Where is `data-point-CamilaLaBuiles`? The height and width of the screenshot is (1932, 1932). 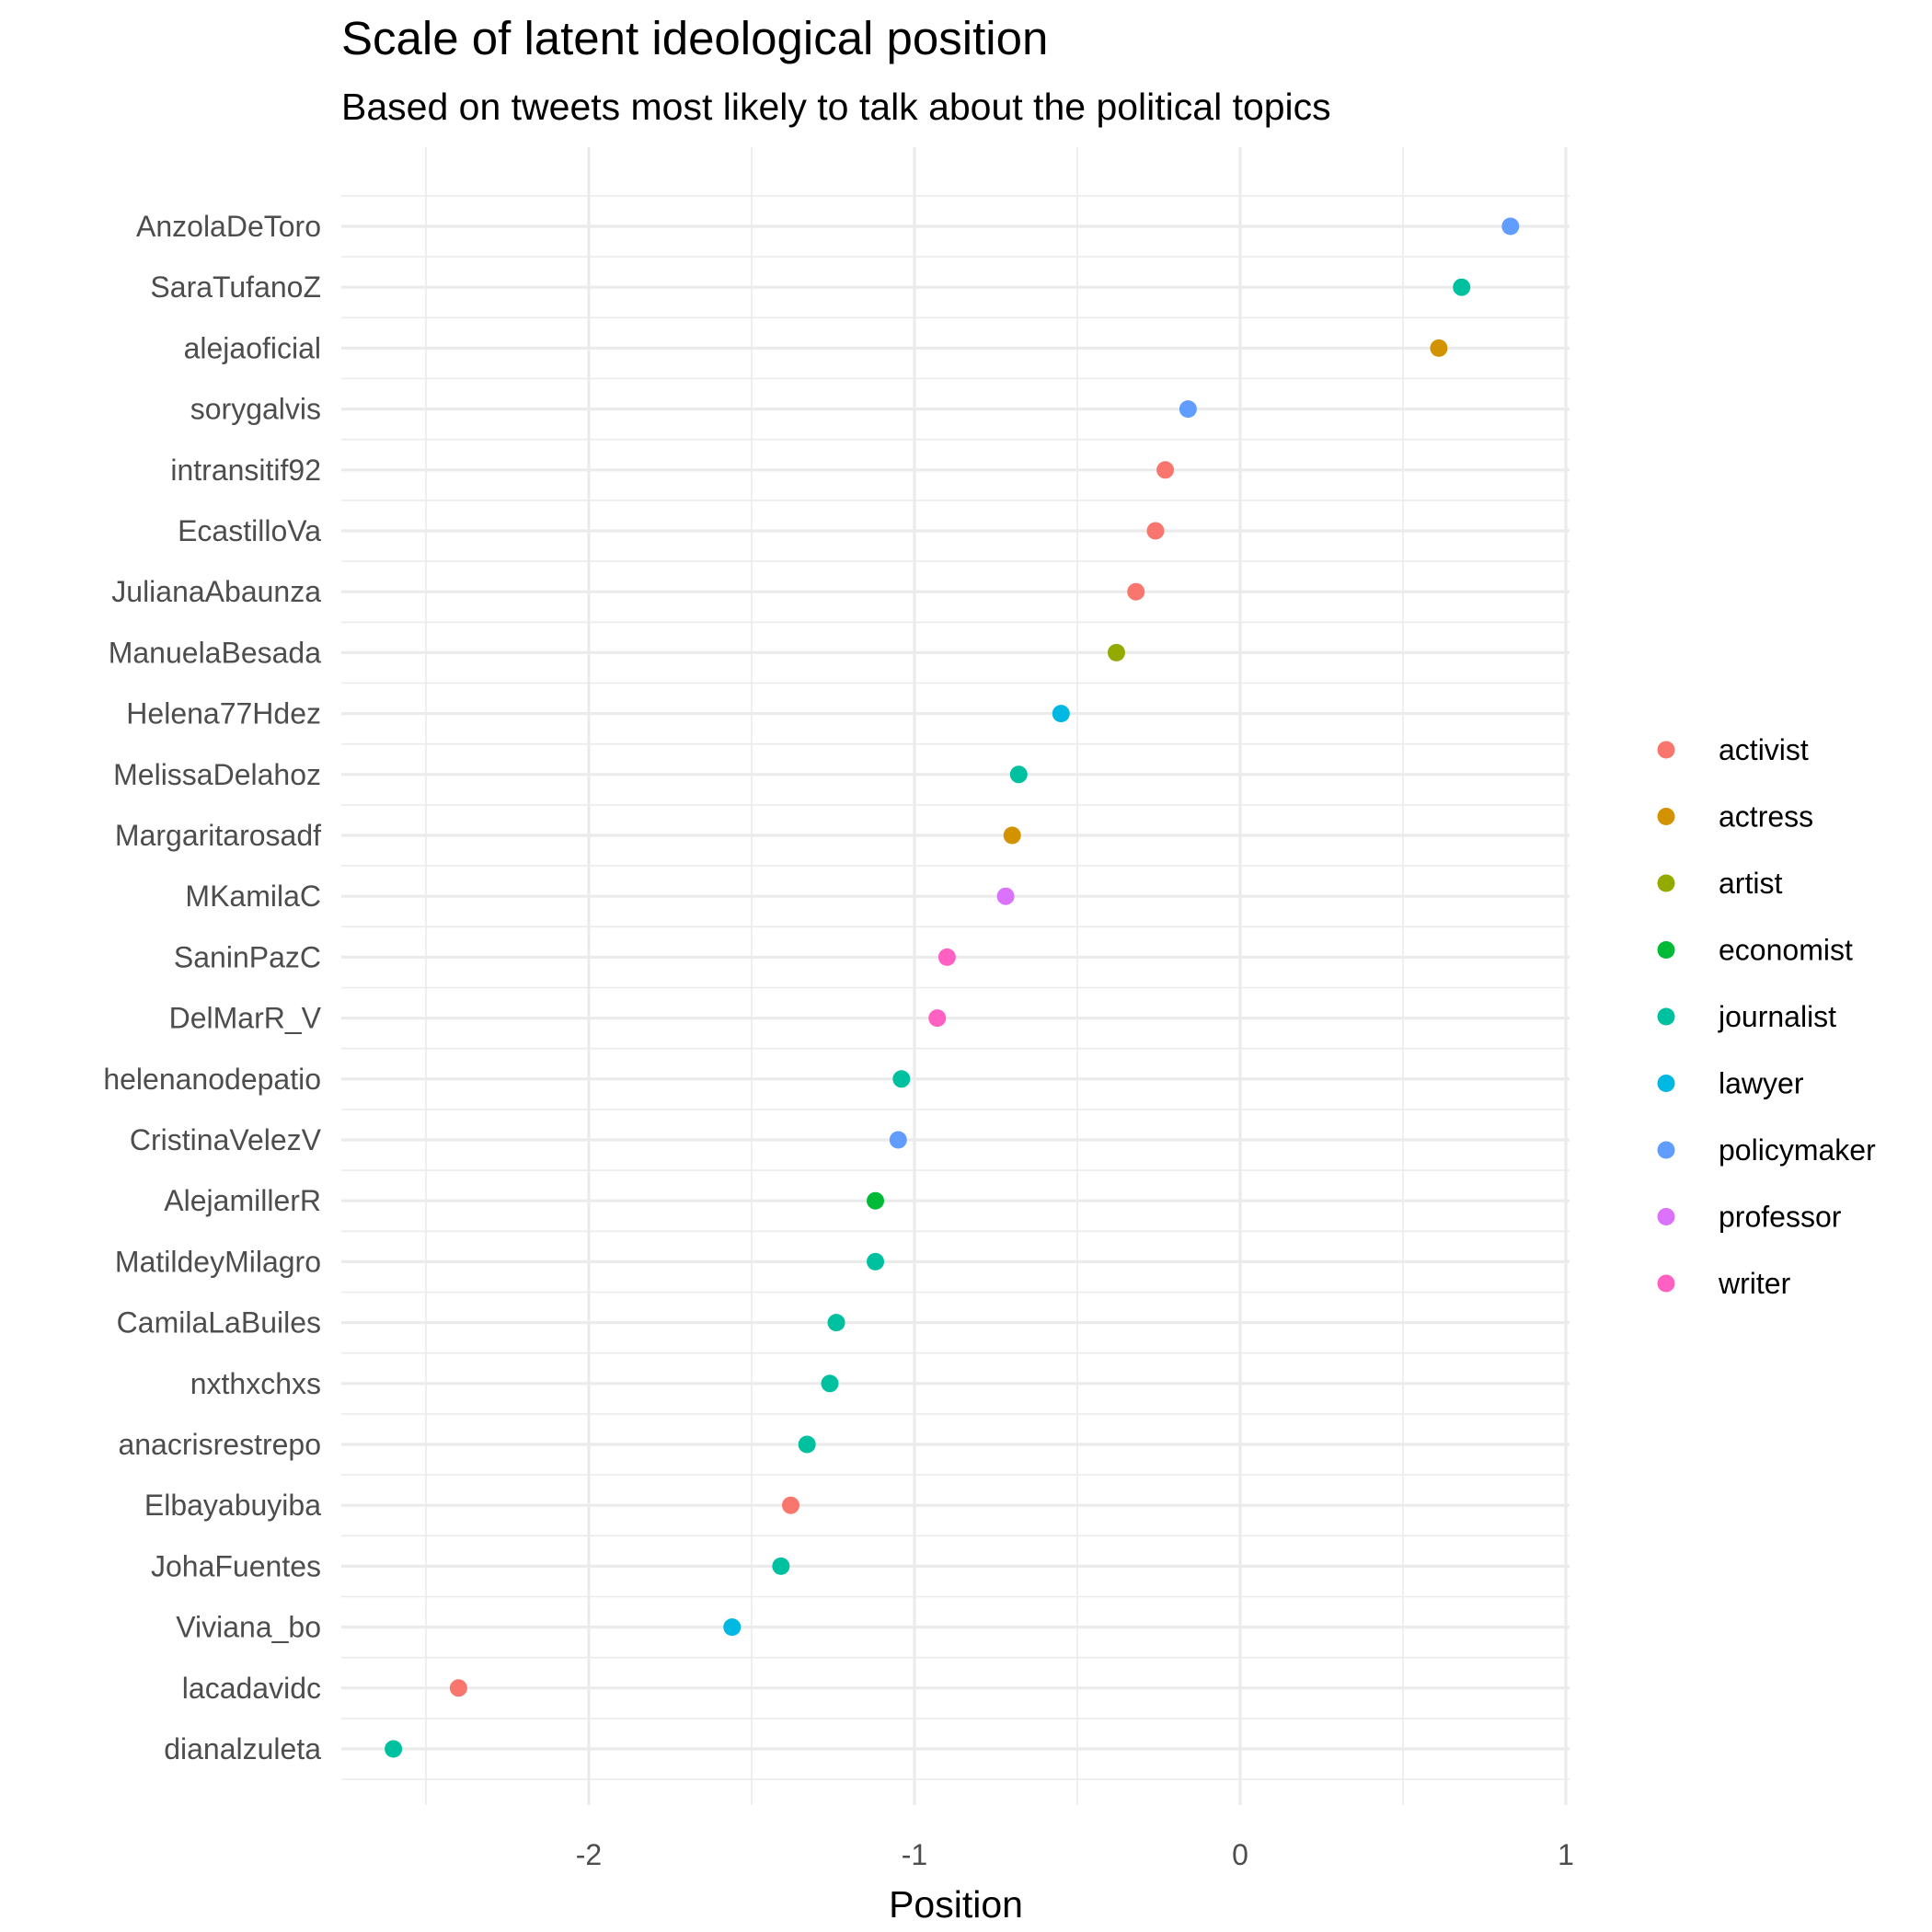 data-point-CamilaLaBuiles is located at coordinates (836, 1323).